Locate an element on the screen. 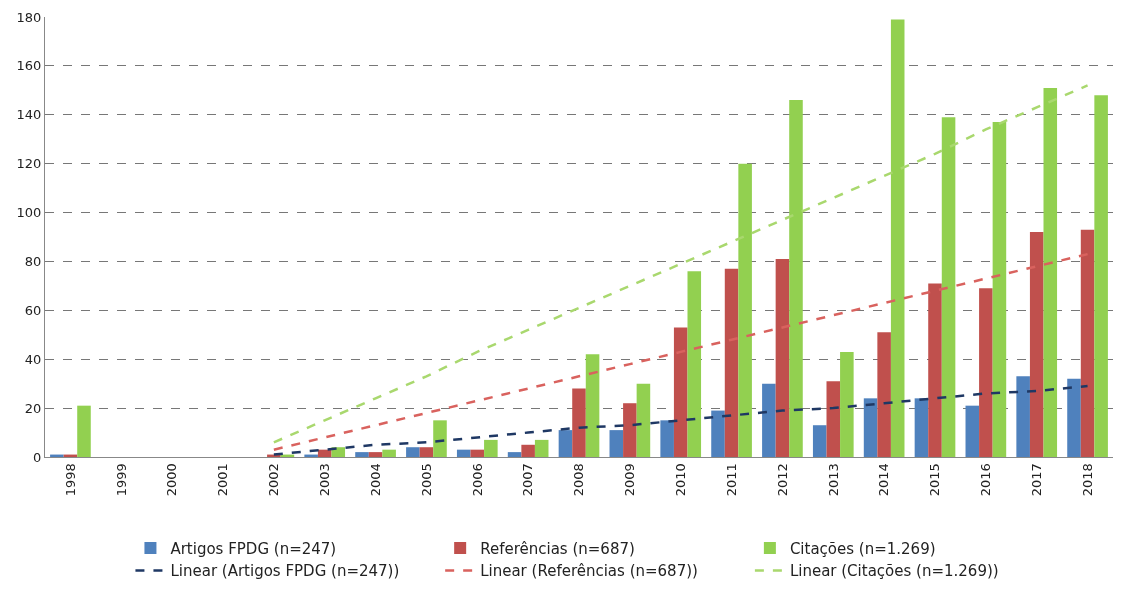 Image resolution: width=1123 pixels, height=597 pixels. y-tick-label: 160 is located at coordinates (29, 66).